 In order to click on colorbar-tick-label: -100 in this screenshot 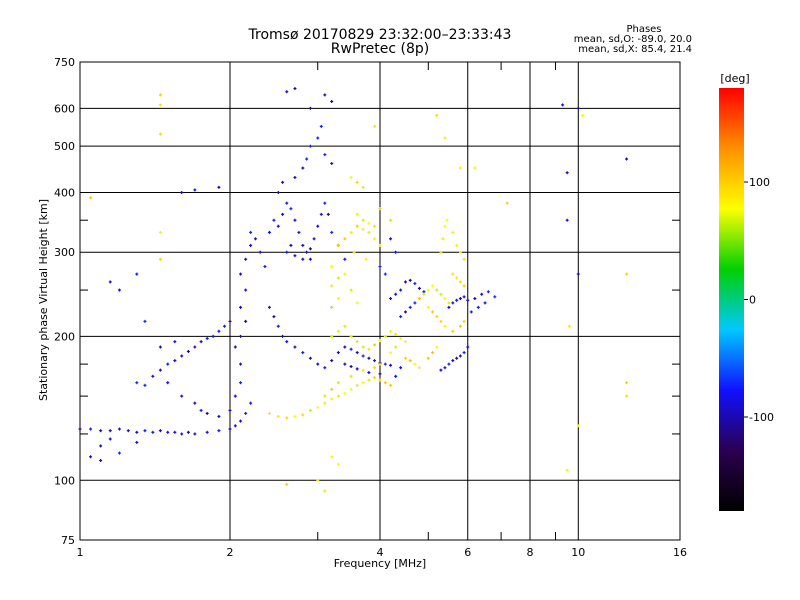, I will do `click(761, 417)`.